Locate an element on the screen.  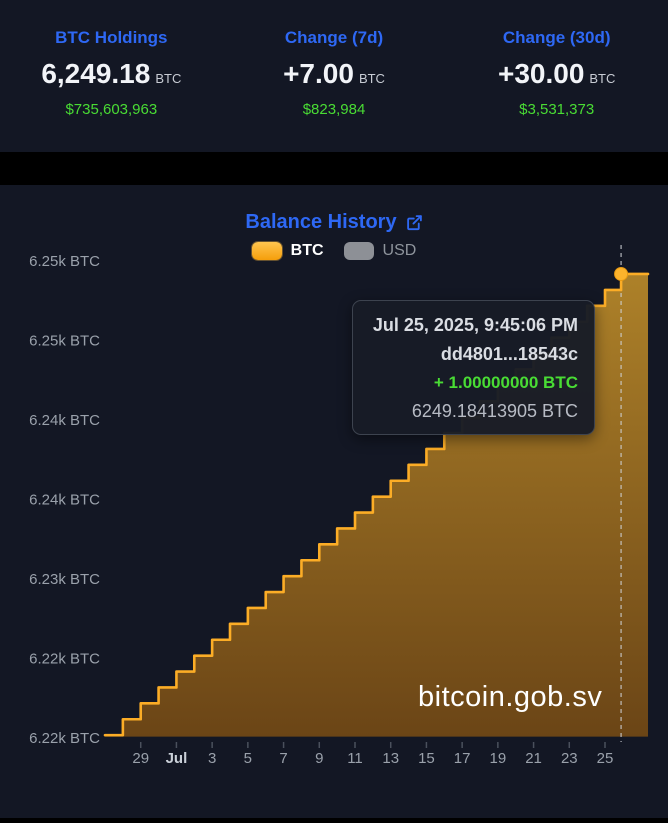
tooltip-amount: + 1.00000000 BTC is located at coordinates (505, 382).